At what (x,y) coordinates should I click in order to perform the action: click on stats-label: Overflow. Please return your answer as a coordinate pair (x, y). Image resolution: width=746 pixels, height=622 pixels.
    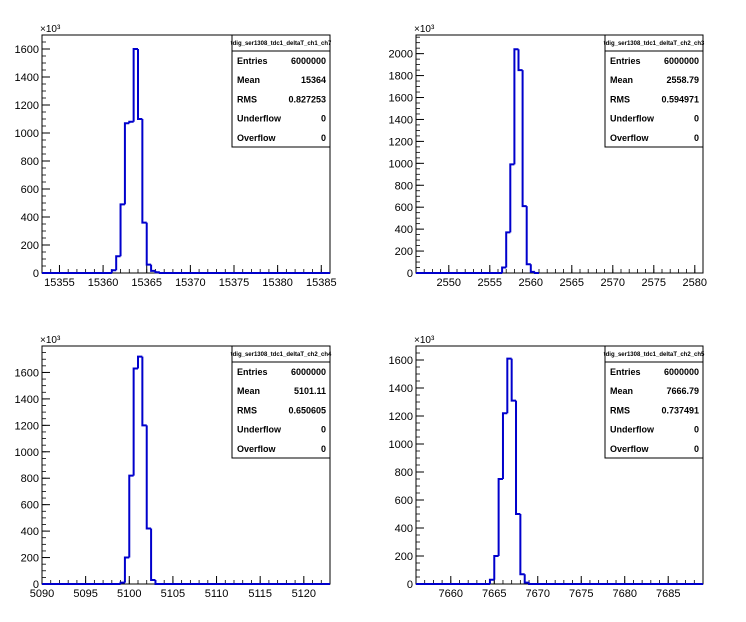
    Looking at the image, I should click on (630, 449).